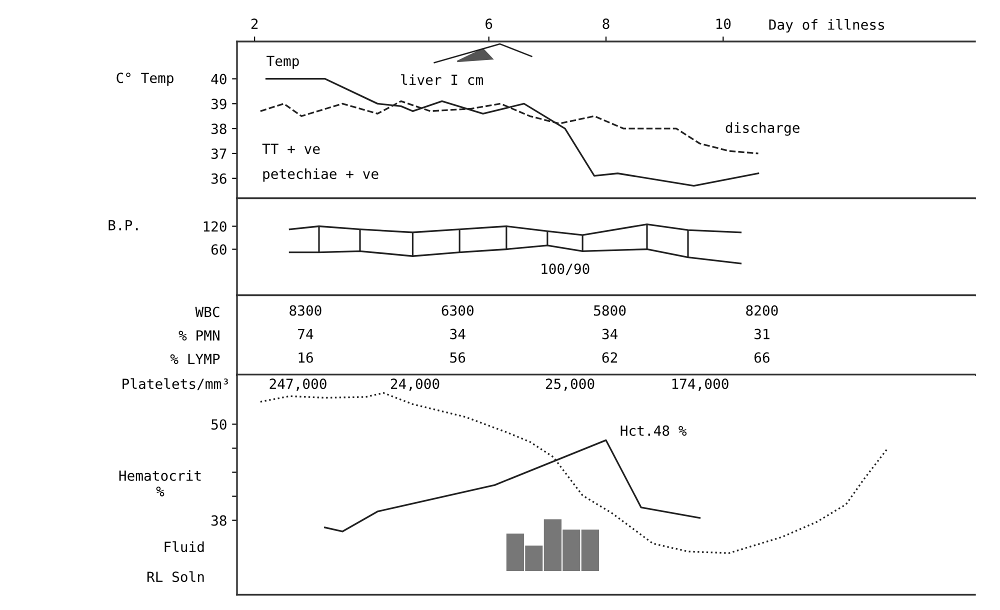  I want to click on y-axis-title: B.P., so click(123, 225).